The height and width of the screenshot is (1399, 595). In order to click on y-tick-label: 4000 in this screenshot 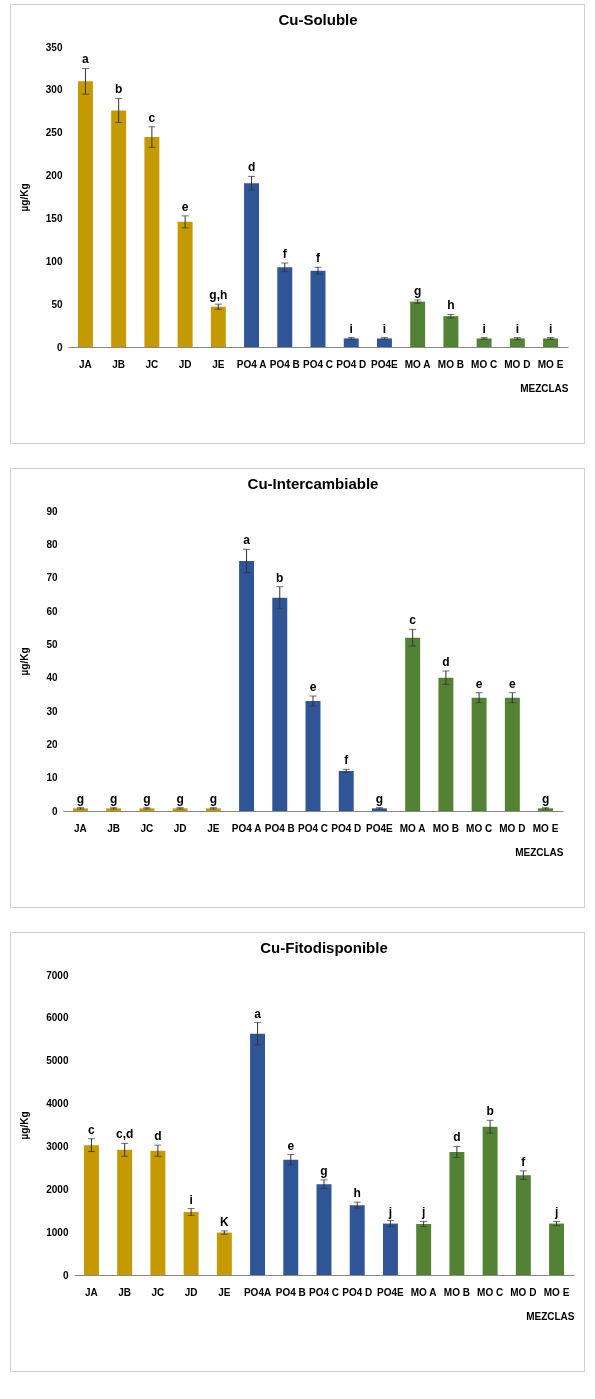, I will do `click(57, 1104)`.